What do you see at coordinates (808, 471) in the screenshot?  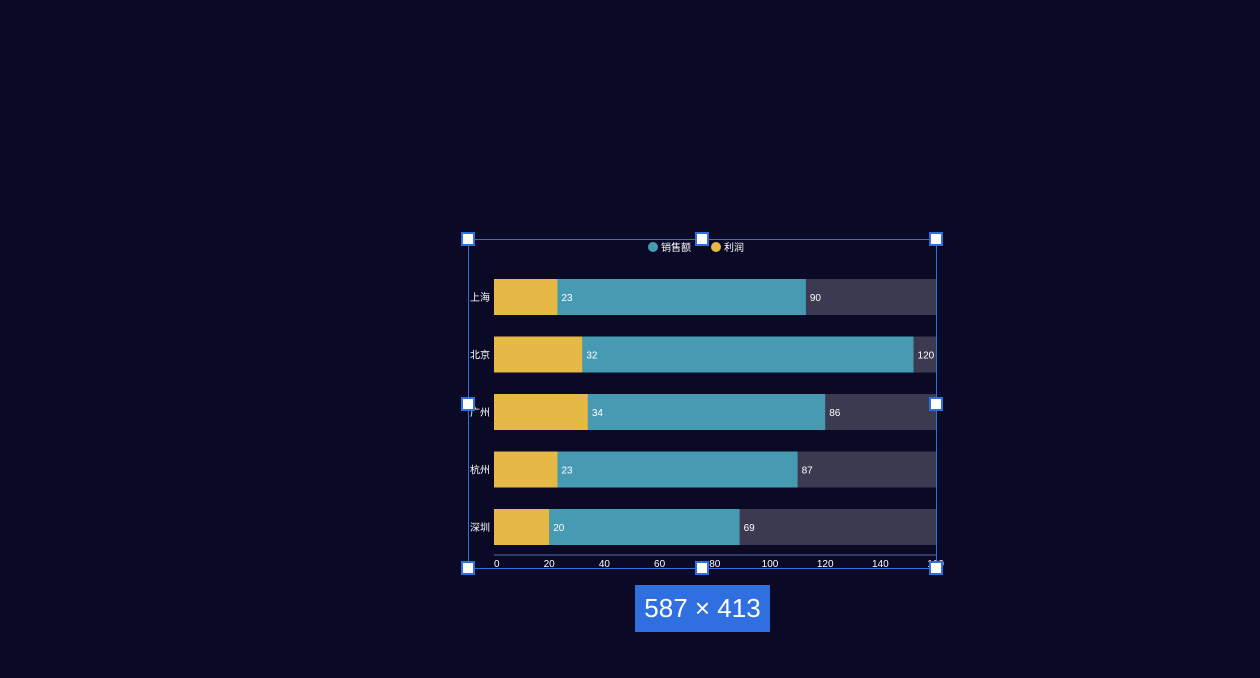 I see `data-label-sales: 87` at bounding box center [808, 471].